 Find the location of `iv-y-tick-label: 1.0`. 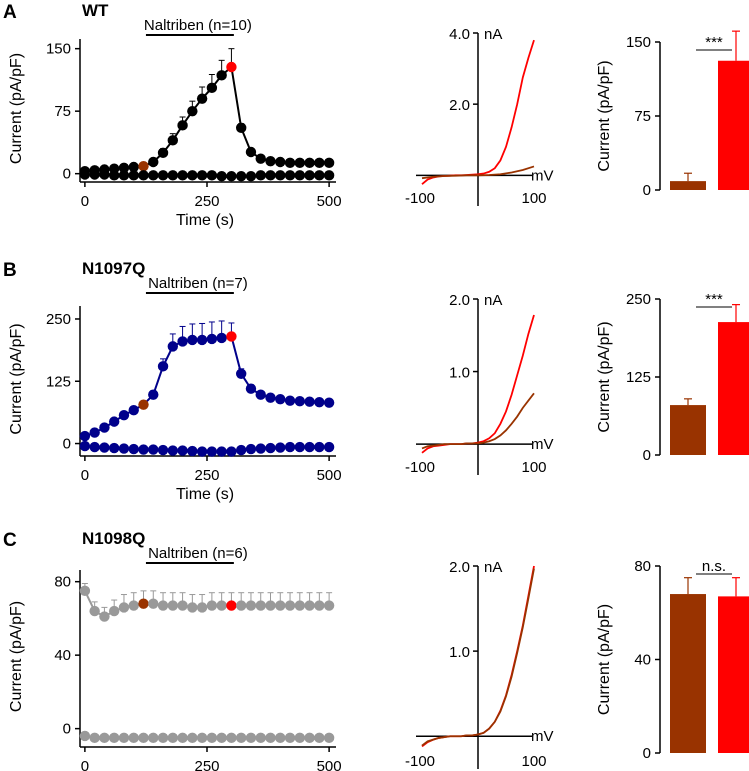

iv-y-tick-label: 1.0 is located at coordinates (459, 373).